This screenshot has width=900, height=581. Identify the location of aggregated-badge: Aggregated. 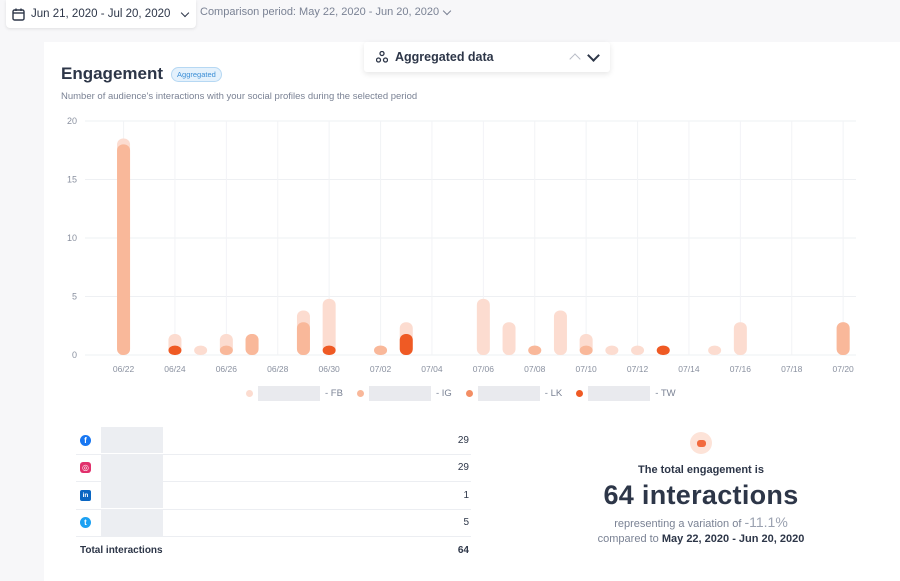
(196, 74).